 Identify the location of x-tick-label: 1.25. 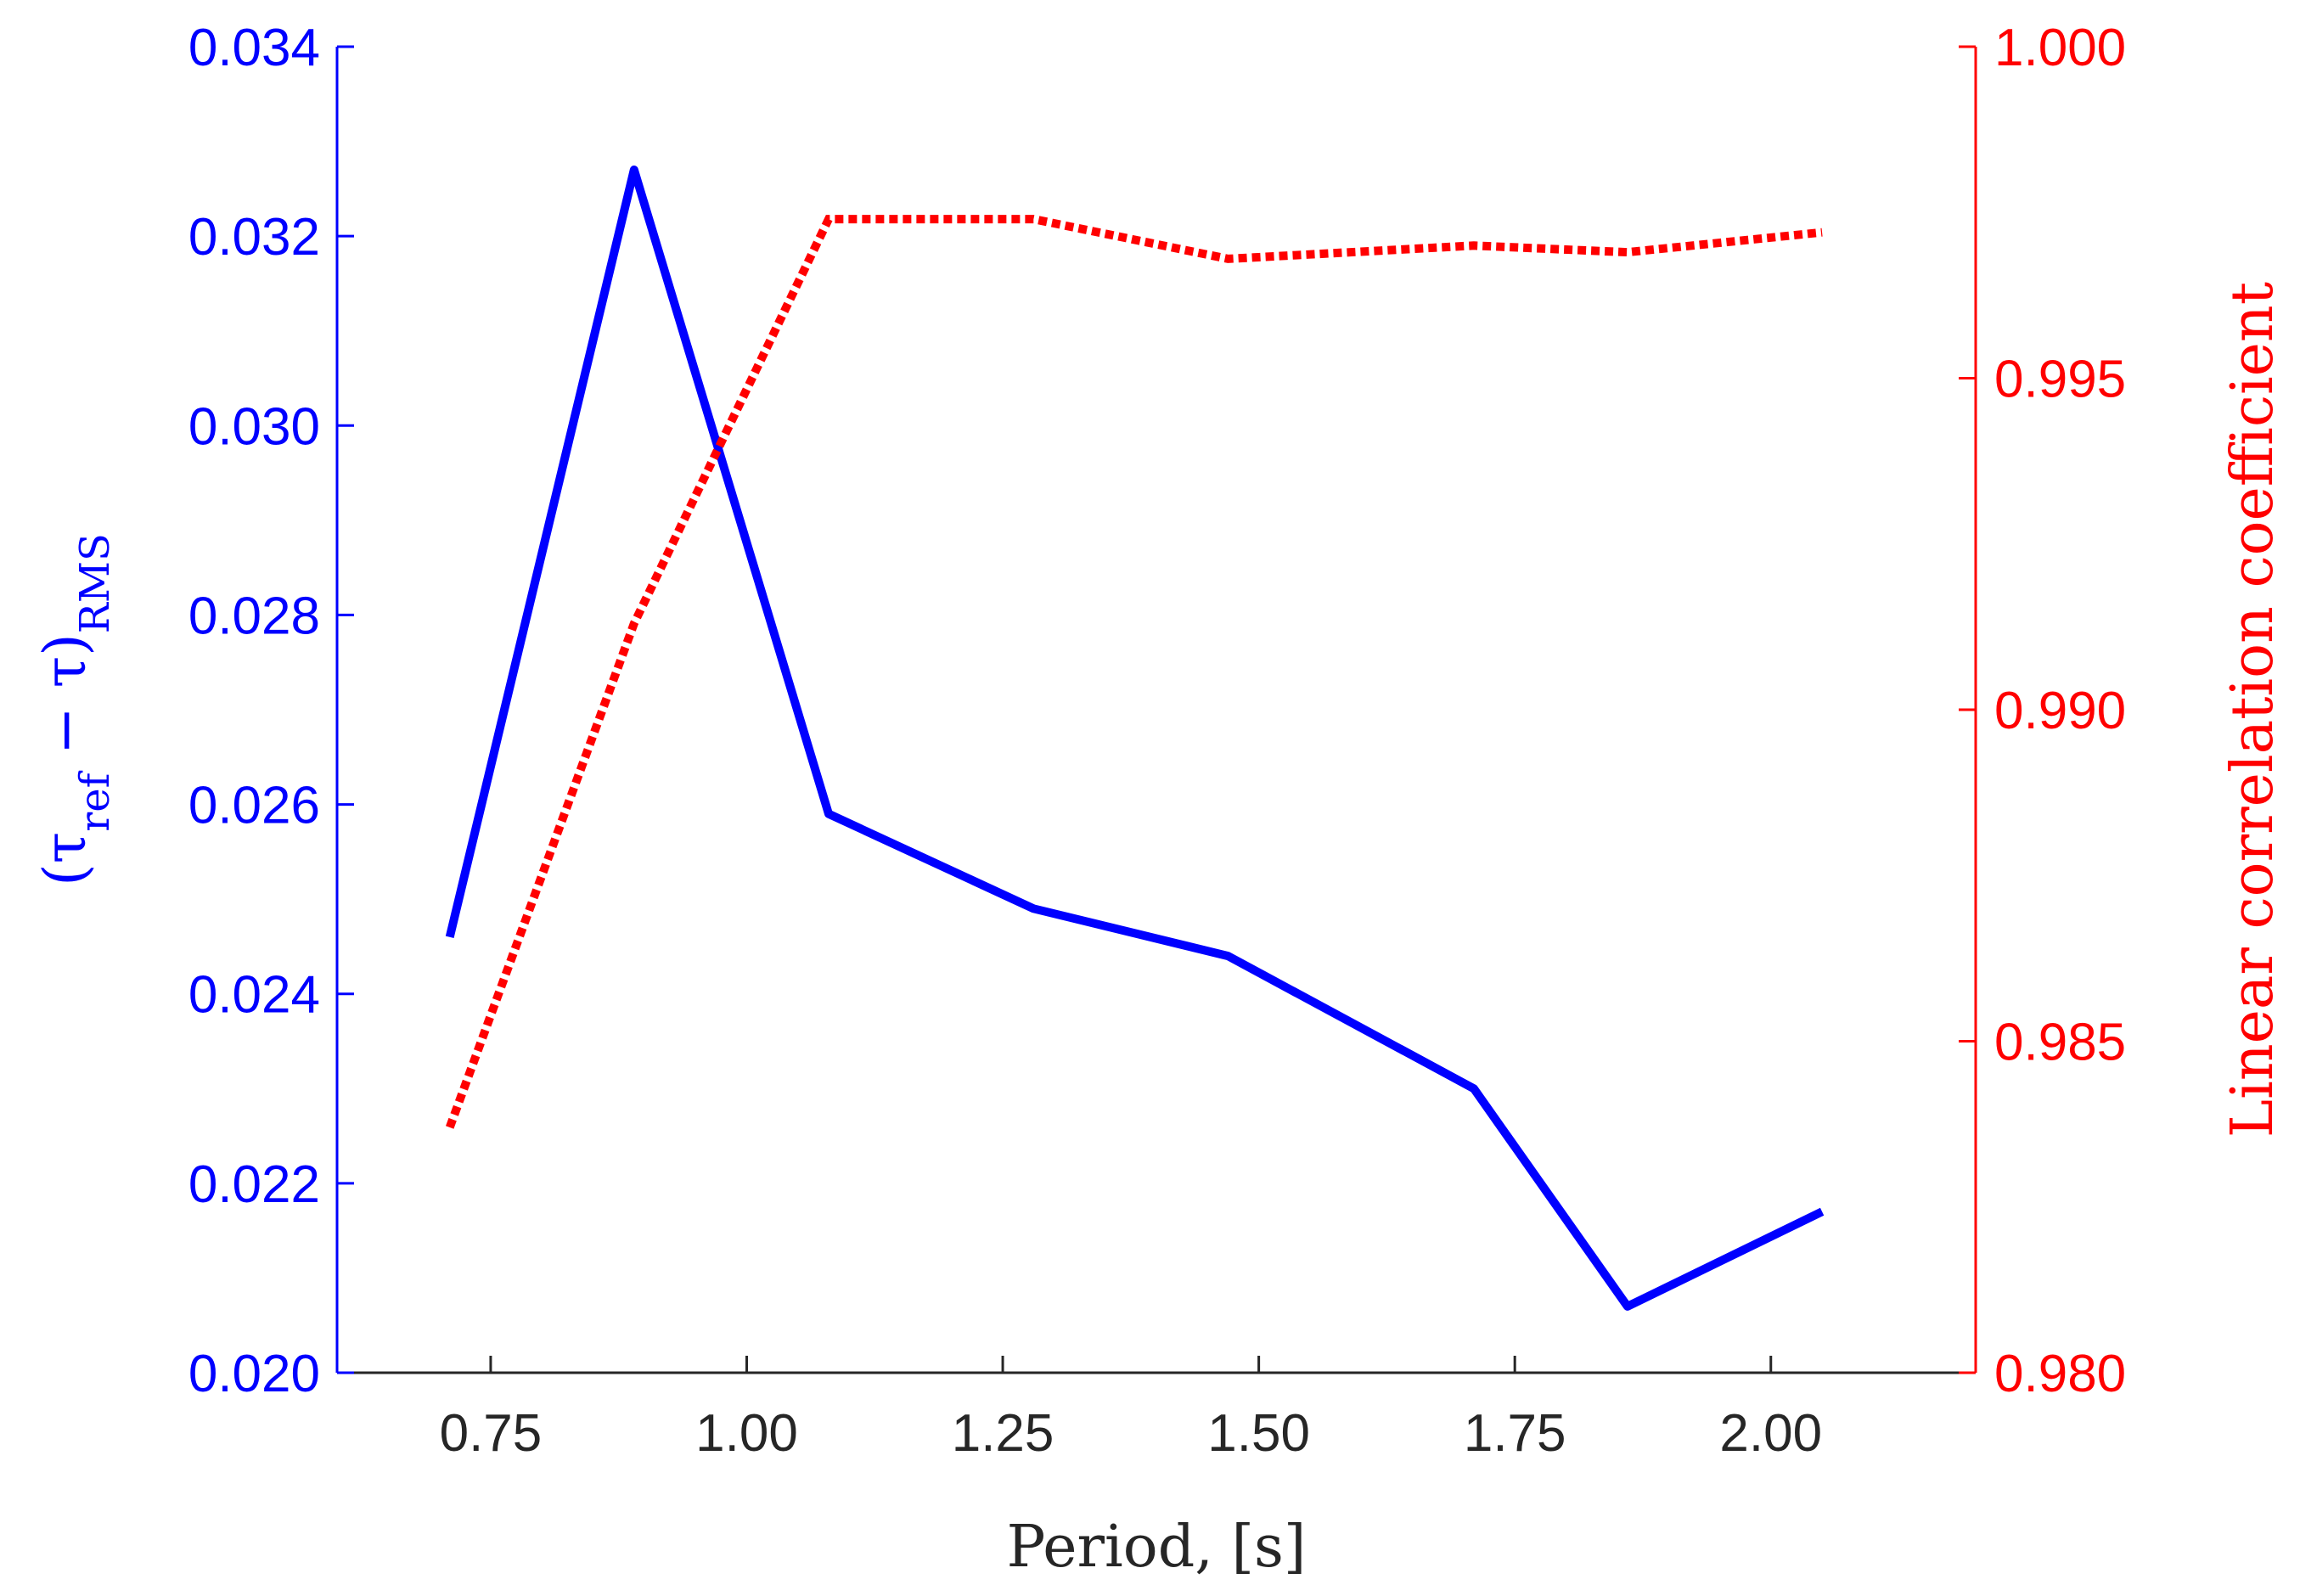
(1003, 1433).